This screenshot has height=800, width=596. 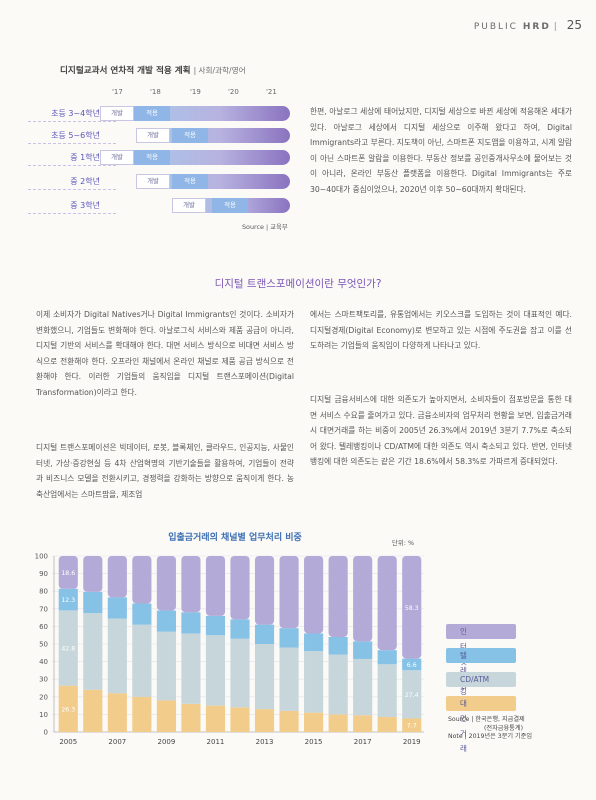 I want to click on y-tick-label: 80, so click(x=43, y=592).